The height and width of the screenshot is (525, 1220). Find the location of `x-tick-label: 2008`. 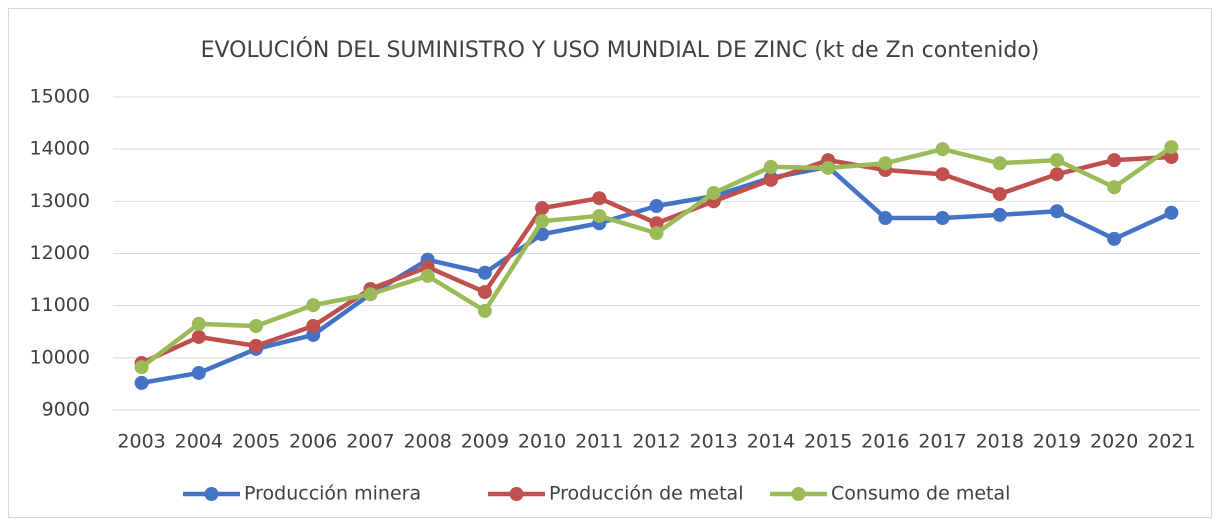

x-tick-label: 2008 is located at coordinates (427, 442).